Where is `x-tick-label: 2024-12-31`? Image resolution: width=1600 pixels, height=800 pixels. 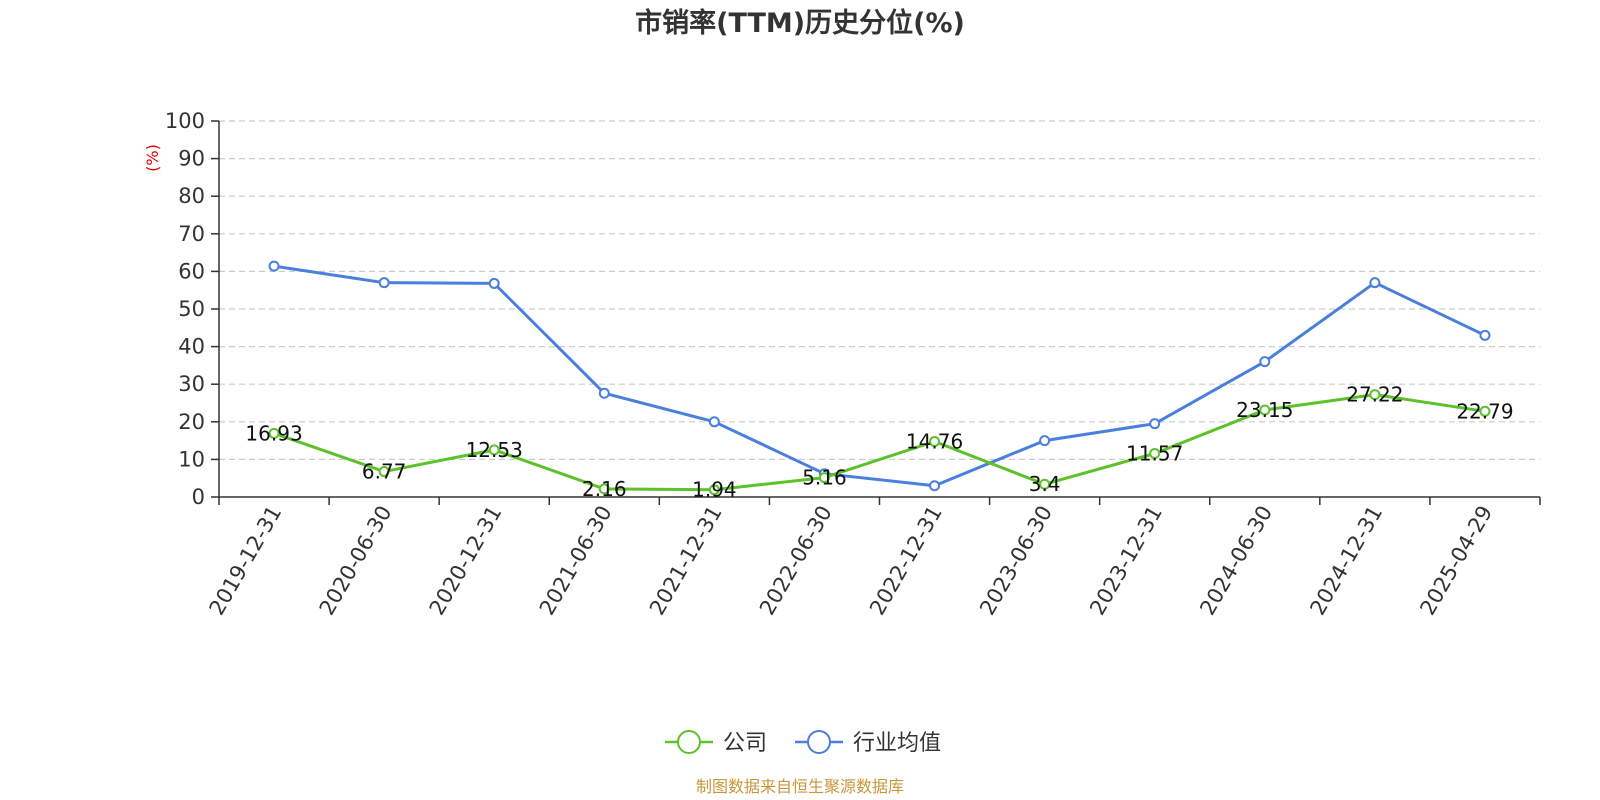 x-tick-label: 2024-12-31 is located at coordinates (1346, 561).